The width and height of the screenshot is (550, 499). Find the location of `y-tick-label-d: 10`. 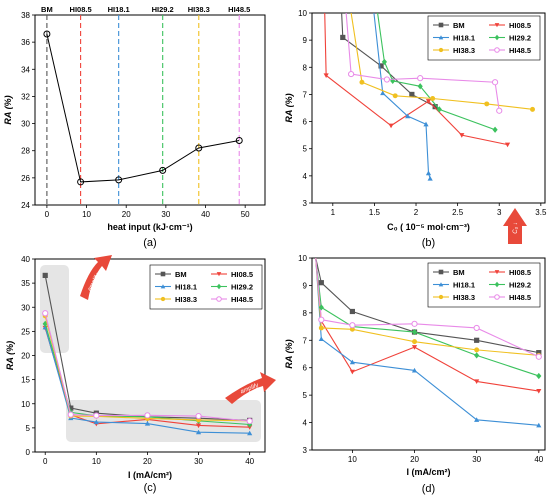

y-tick-label-d: 10 is located at coordinates (302, 258).